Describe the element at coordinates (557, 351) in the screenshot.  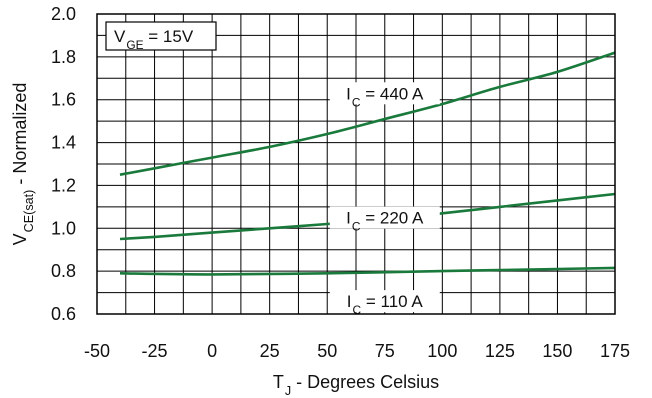
I see `x-tick-label: 150` at that location.